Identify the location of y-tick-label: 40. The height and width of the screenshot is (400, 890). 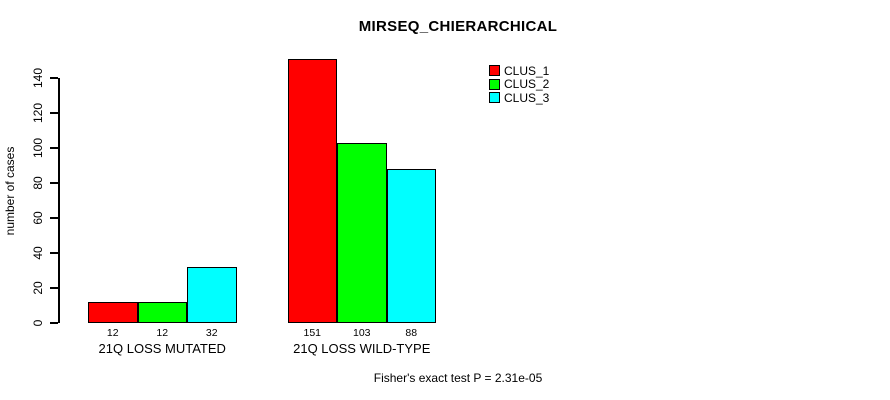
(38, 253).